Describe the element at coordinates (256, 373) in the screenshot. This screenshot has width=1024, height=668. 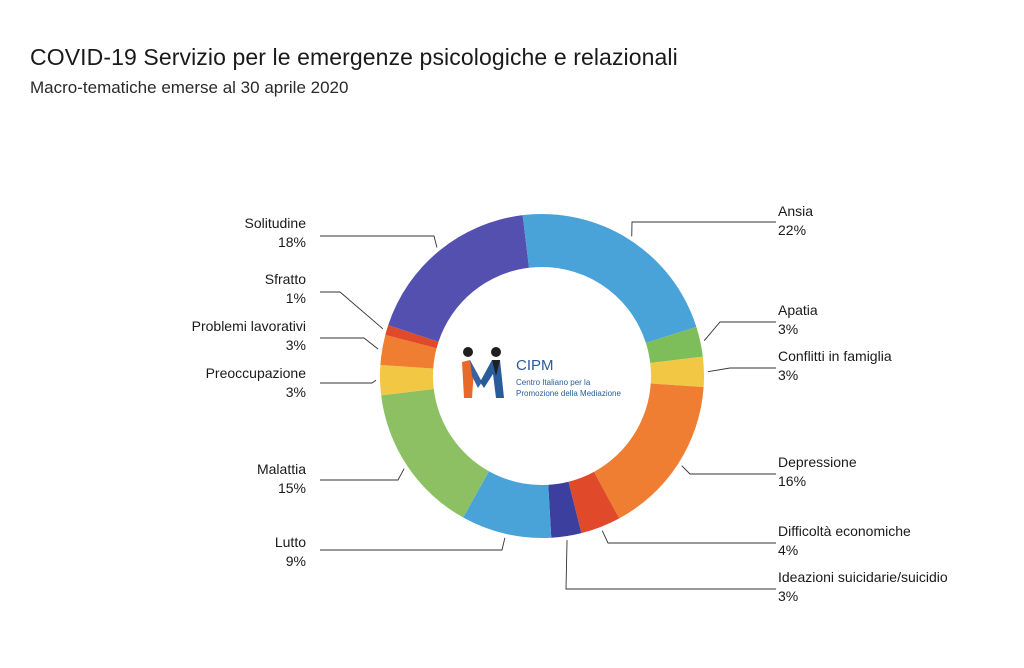
I see `label-preoccupazione: Preoccupazione` at that location.